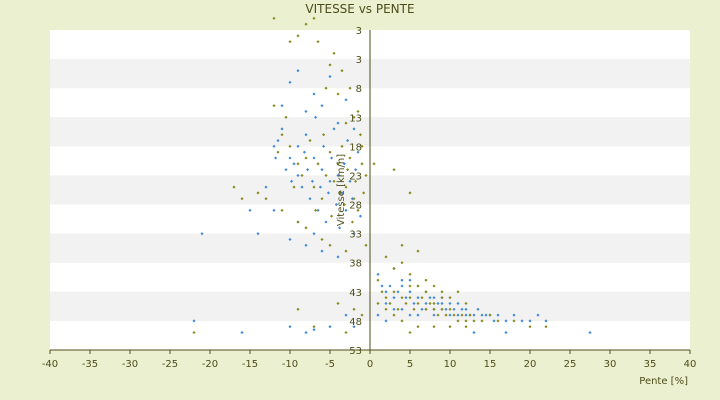  I want to click on y-tick-label: 53, so click(355, 351).